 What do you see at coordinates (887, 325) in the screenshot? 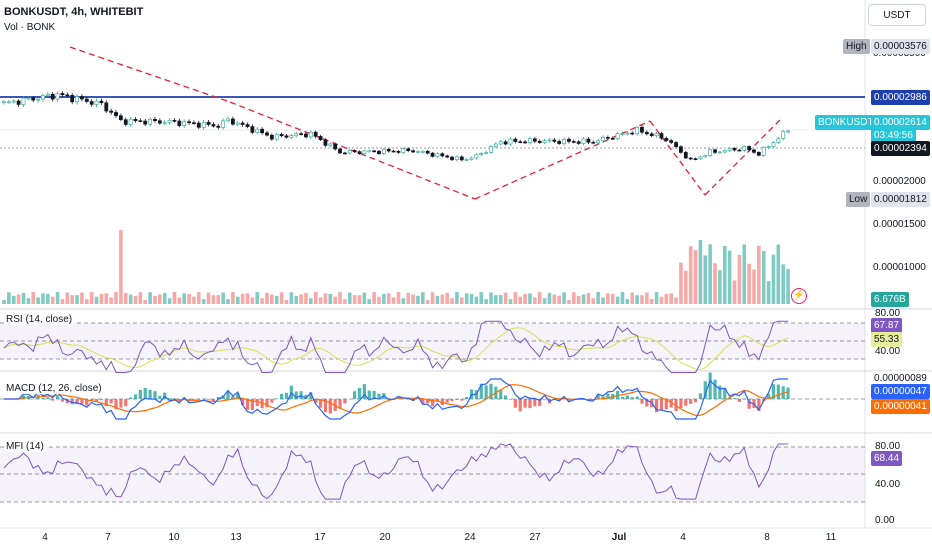
I see `rsi-value-tag: 67.87` at bounding box center [887, 325].